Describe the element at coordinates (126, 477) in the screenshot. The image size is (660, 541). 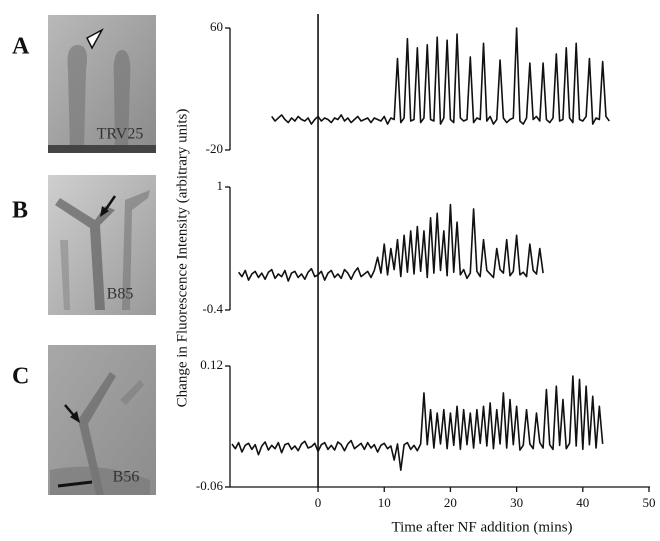
I see `image-label: B56` at that location.